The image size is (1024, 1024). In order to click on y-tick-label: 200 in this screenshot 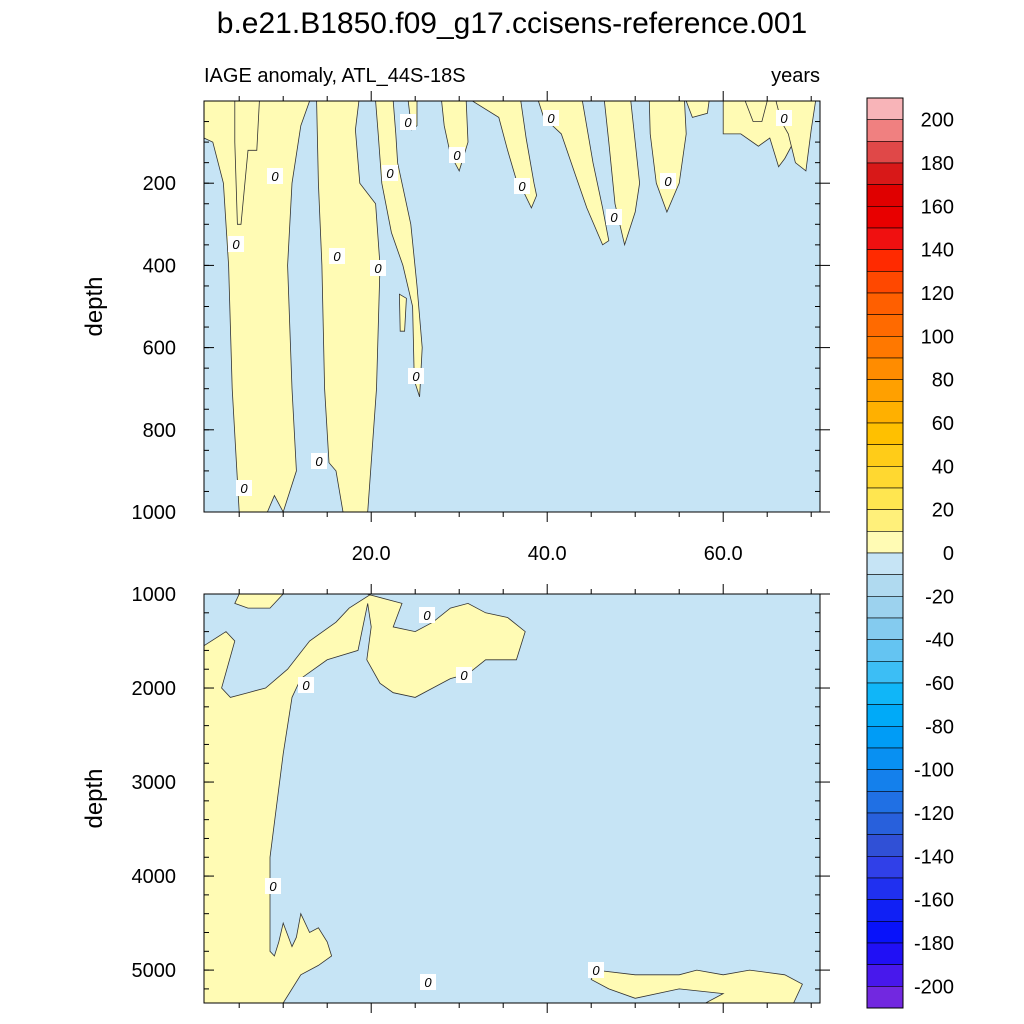, I will do `click(159, 184)`.